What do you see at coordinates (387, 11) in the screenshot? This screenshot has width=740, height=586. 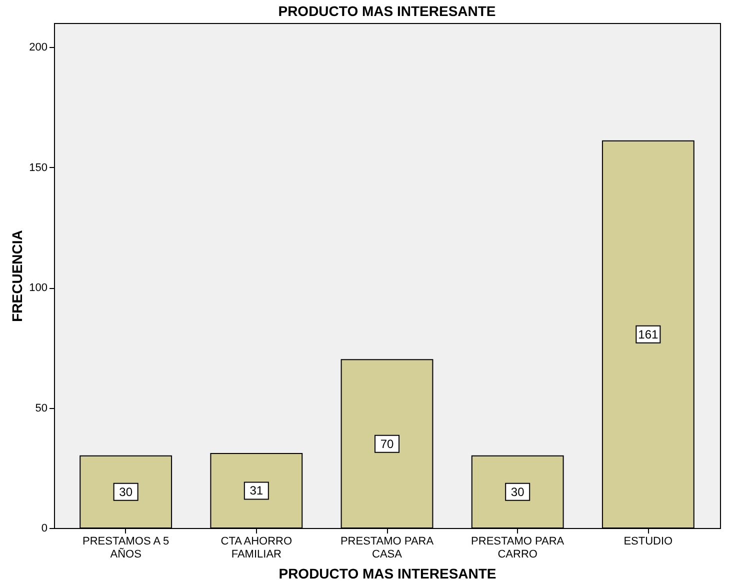 I see `chart-title: PRODUCTO MAS INTERESANTE` at bounding box center [387, 11].